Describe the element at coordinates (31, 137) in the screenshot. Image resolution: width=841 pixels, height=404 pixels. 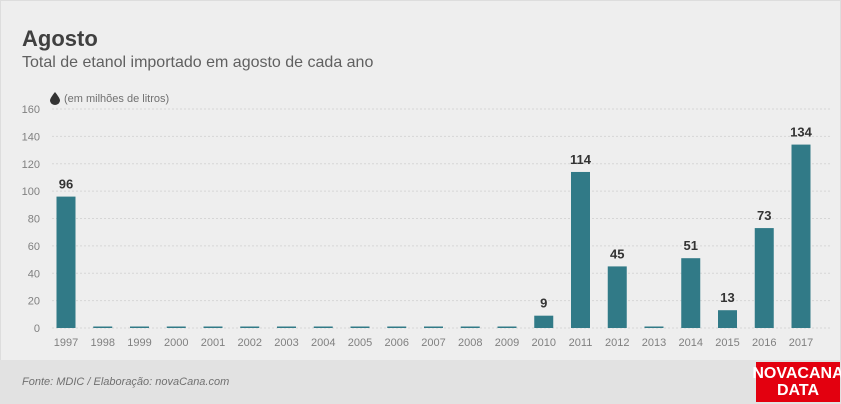
I see `y-tick-label: 140` at that location.